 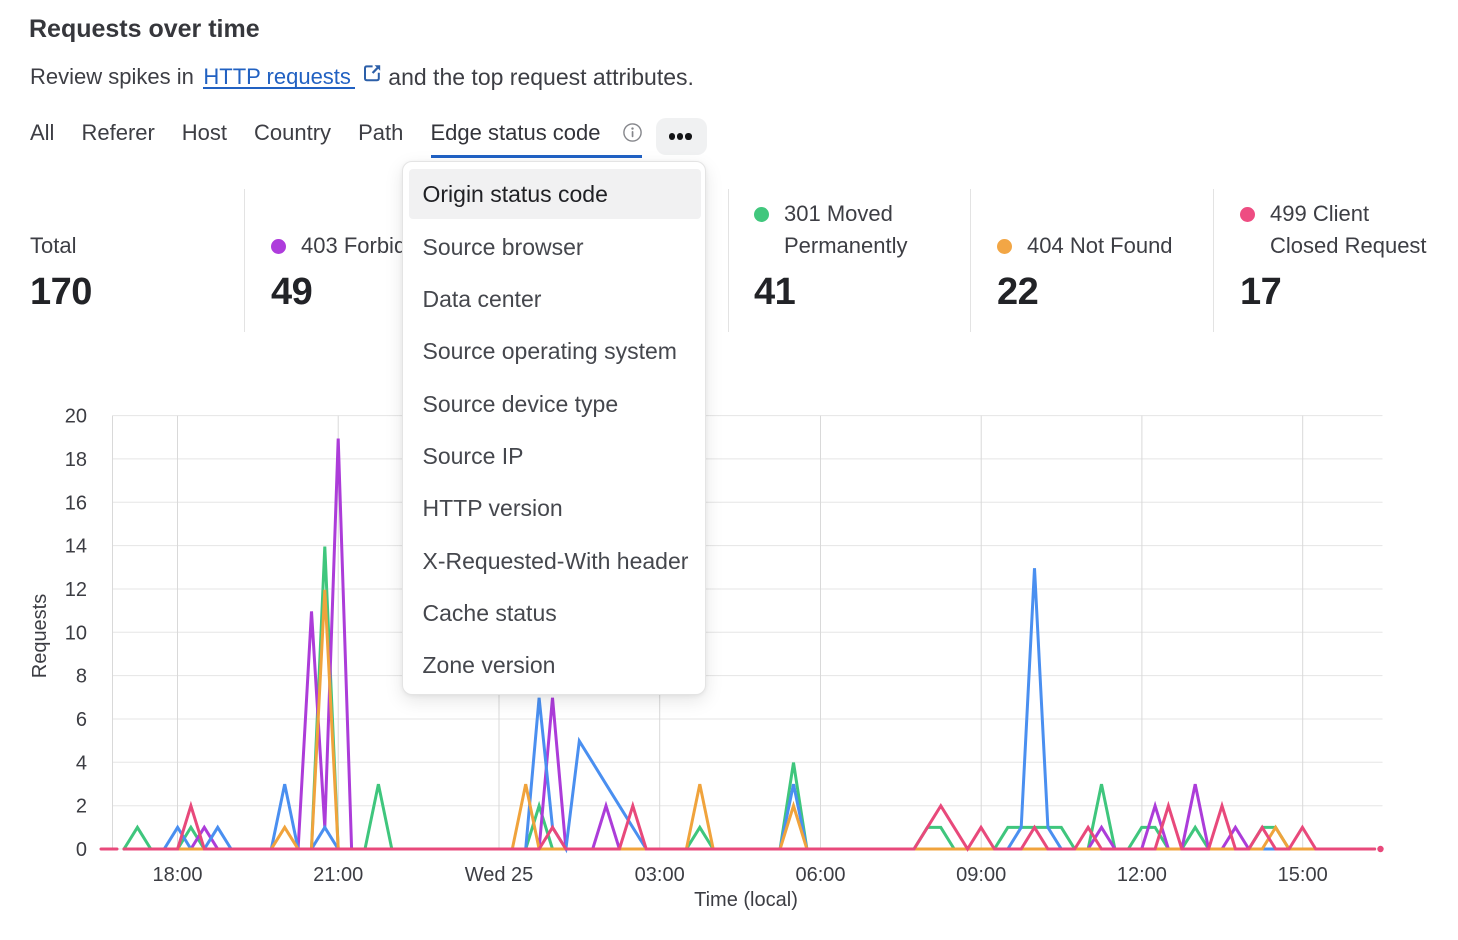 What do you see at coordinates (499, 875) in the screenshot?
I see `svg-text: Wed 25` at bounding box center [499, 875].